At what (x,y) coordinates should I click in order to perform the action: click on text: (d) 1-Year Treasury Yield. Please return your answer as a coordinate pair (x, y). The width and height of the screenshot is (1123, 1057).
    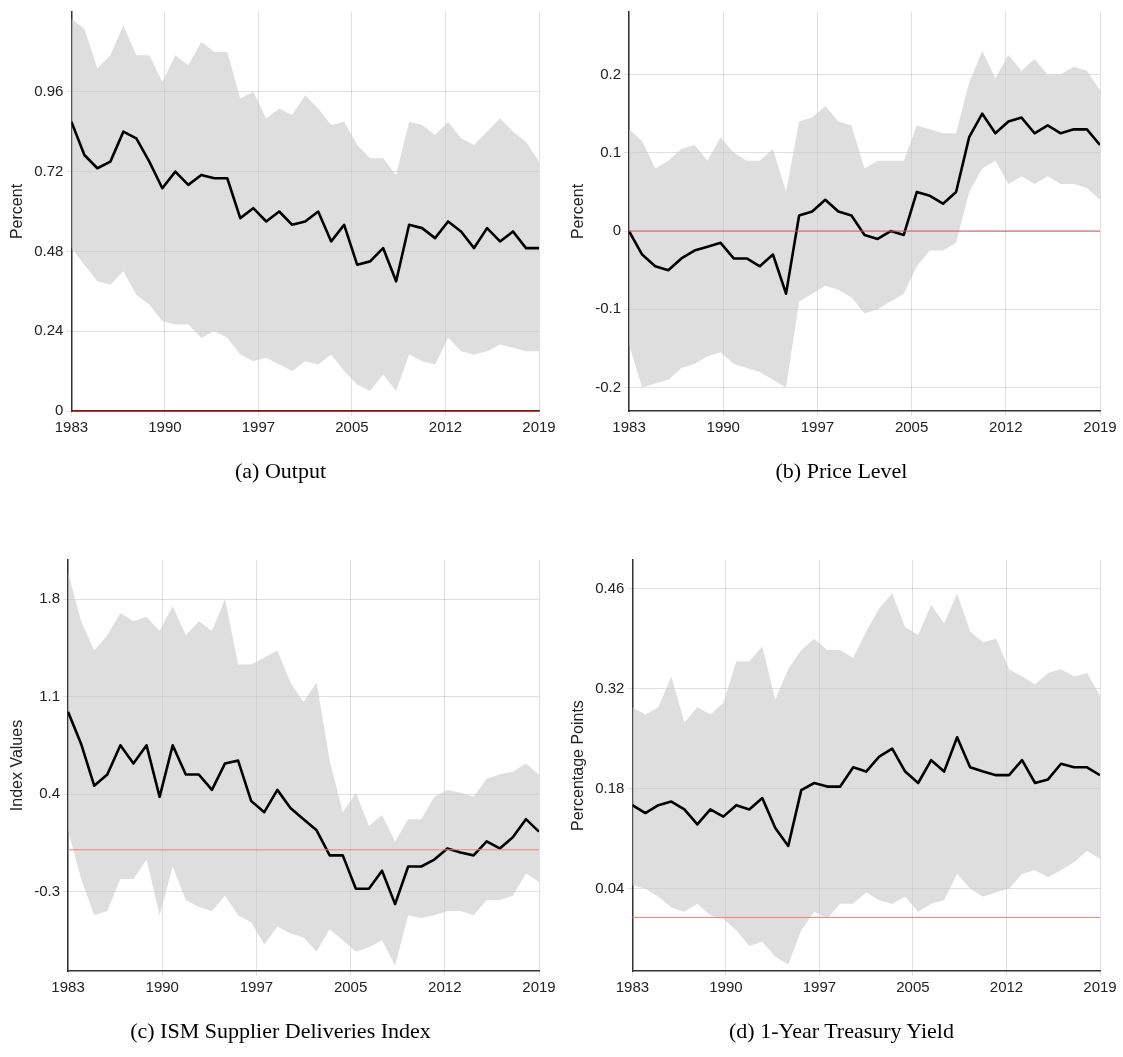
    Looking at the image, I should click on (841, 1031).